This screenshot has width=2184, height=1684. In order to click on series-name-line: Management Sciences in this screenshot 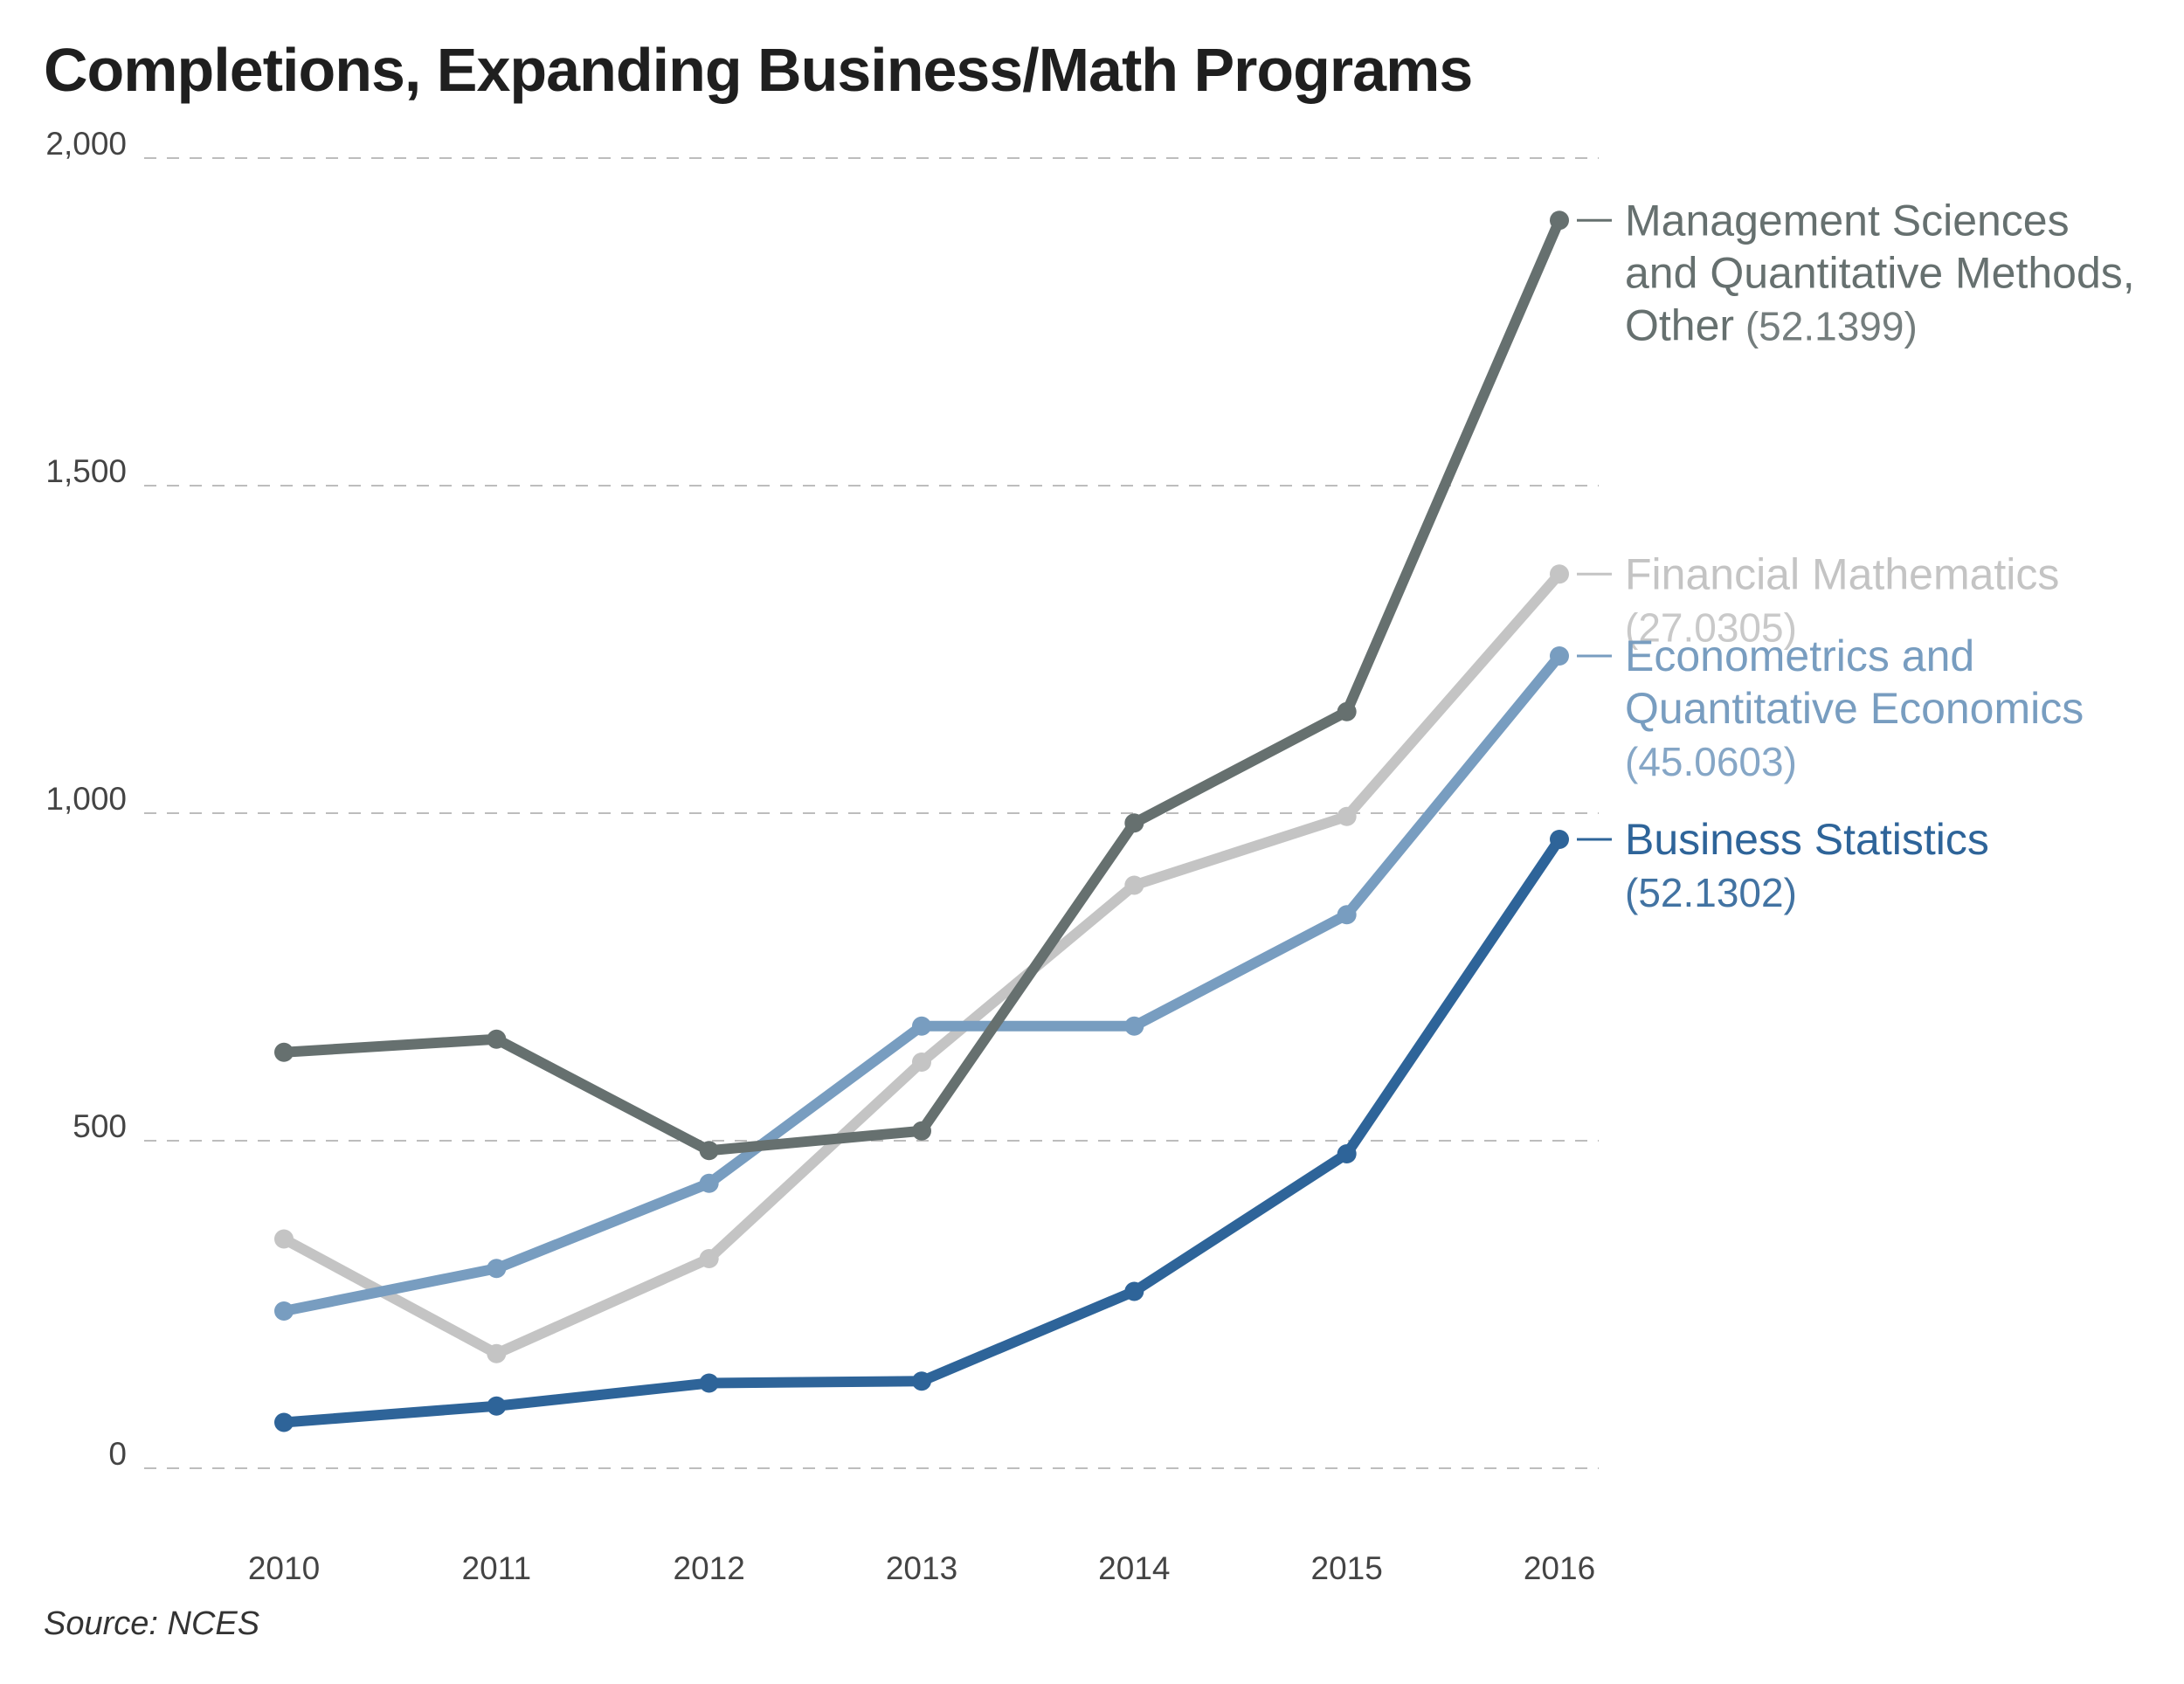, I will do `click(1847, 220)`.